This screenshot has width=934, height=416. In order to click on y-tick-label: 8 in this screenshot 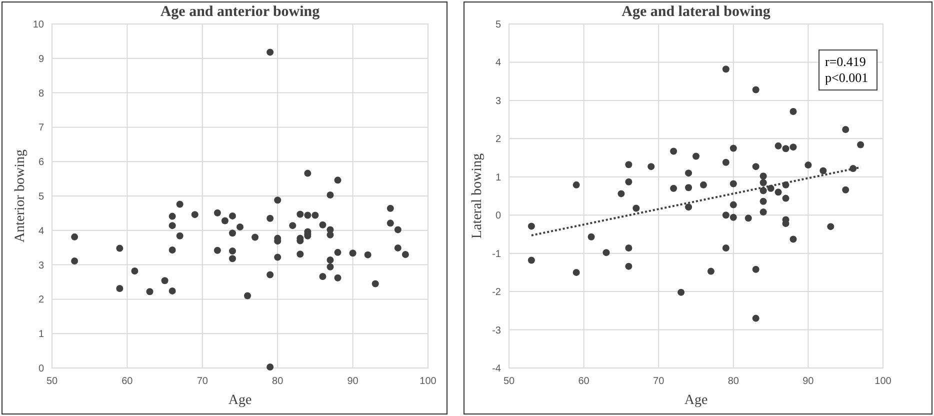, I will do `click(41, 94)`.